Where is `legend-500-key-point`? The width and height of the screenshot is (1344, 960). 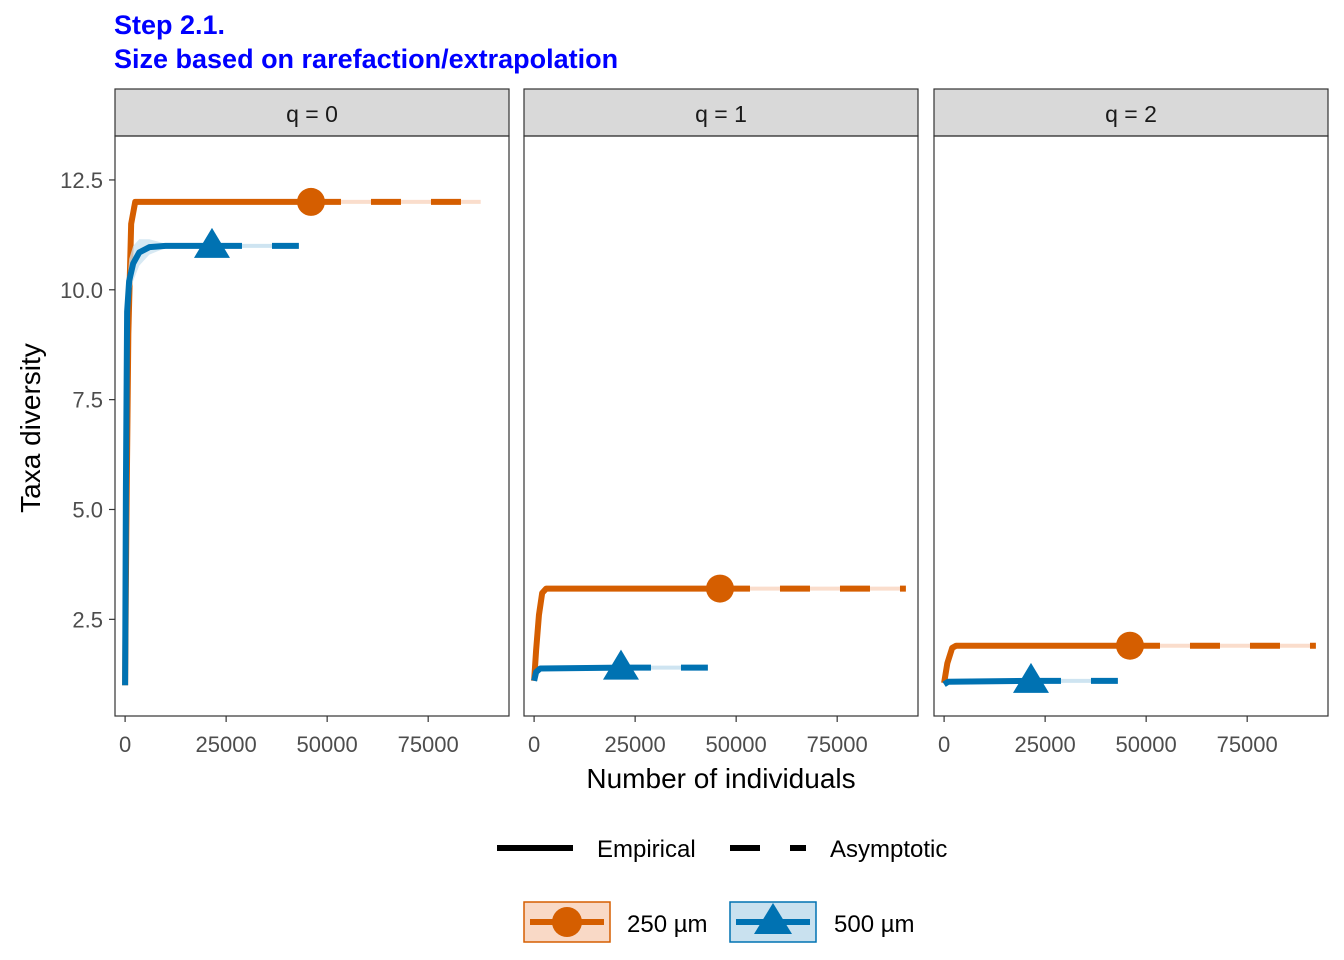
legend-500-key-point is located at coordinates (773, 918).